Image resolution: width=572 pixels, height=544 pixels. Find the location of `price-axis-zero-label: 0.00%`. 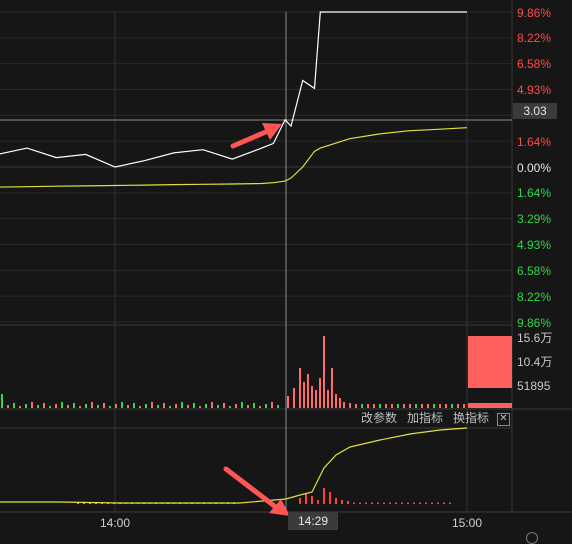

price-axis-zero-label: 0.00% is located at coordinates (534, 168).